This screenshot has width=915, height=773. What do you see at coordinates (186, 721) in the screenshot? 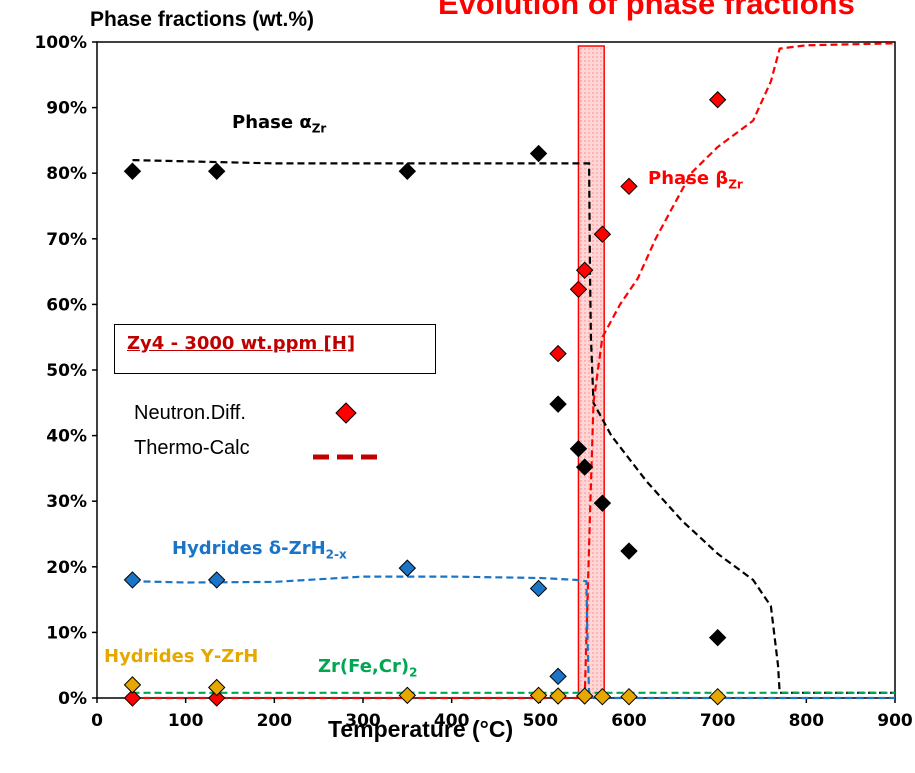
I see `x-tick-label: 100` at bounding box center [186, 721].